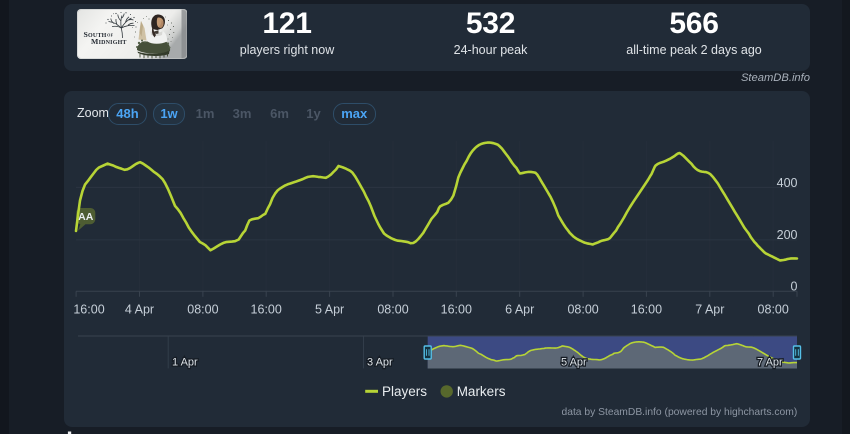 This screenshot has height=434, width=850. What do you see at coordinates (109, 41) in the screenshot?
I see `svg-text: MIDNIGHT` at bounding box center [109, 41].